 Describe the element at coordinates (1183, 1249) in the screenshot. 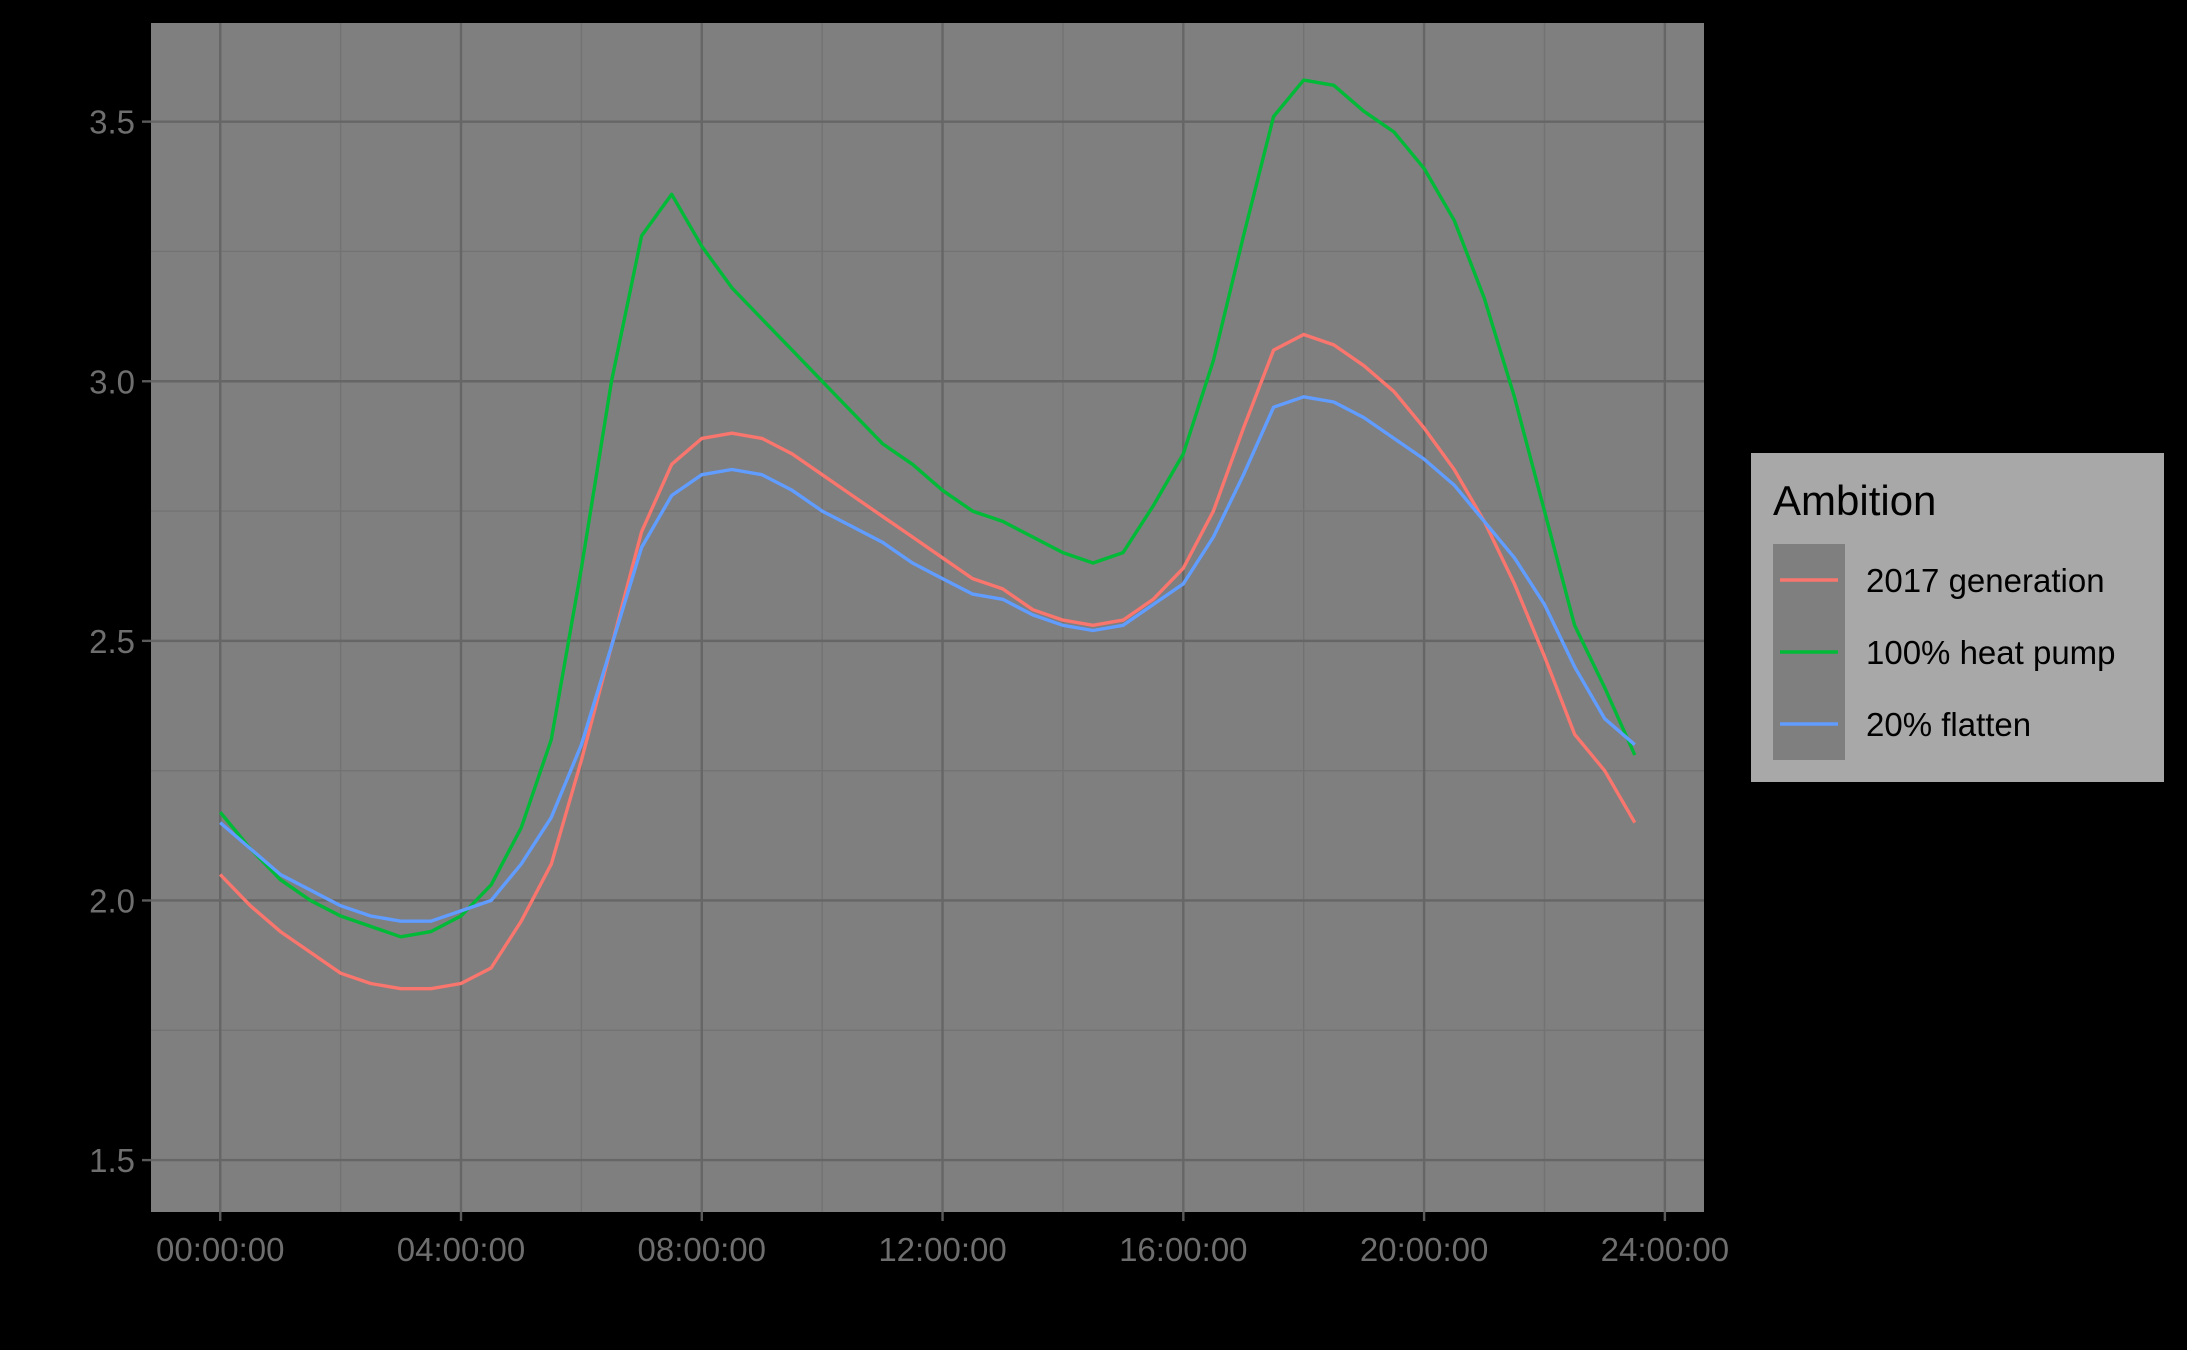

I see `x-tick-label: 16:00:00` at that location.